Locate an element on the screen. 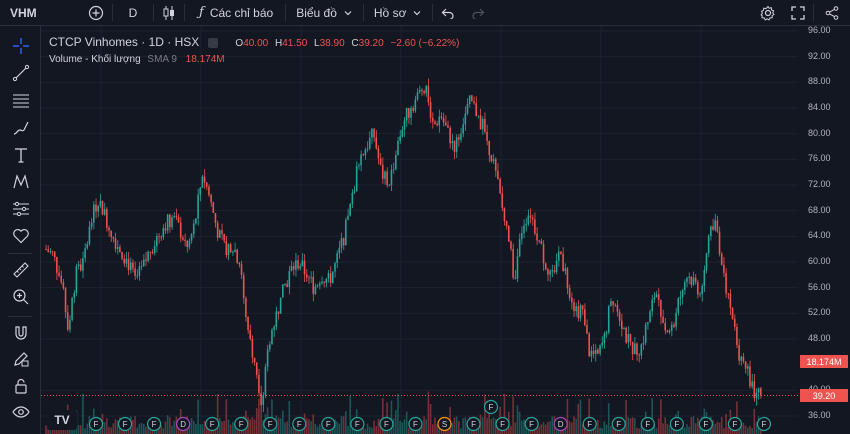 This screenshot has height=434, width=850. charts-menu-button: Biểu đồ is located at coordinates (324, 12).